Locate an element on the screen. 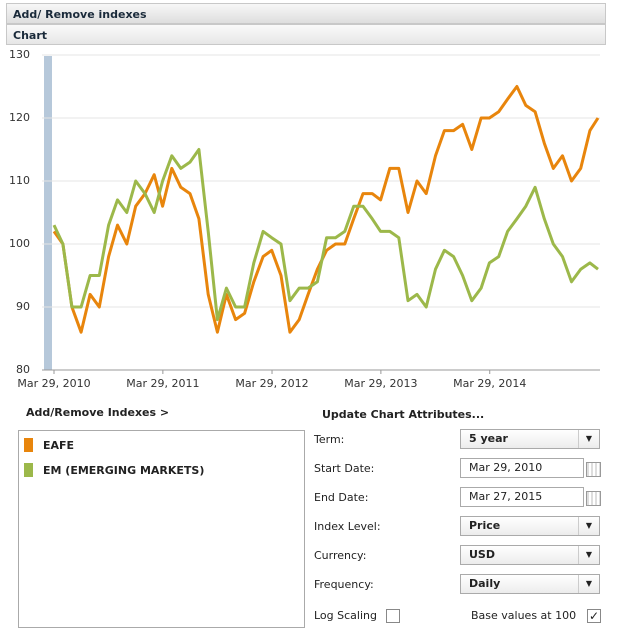 The image size is (619, 631). dropdown: USD ▼ is located at coordinates (530, 555).